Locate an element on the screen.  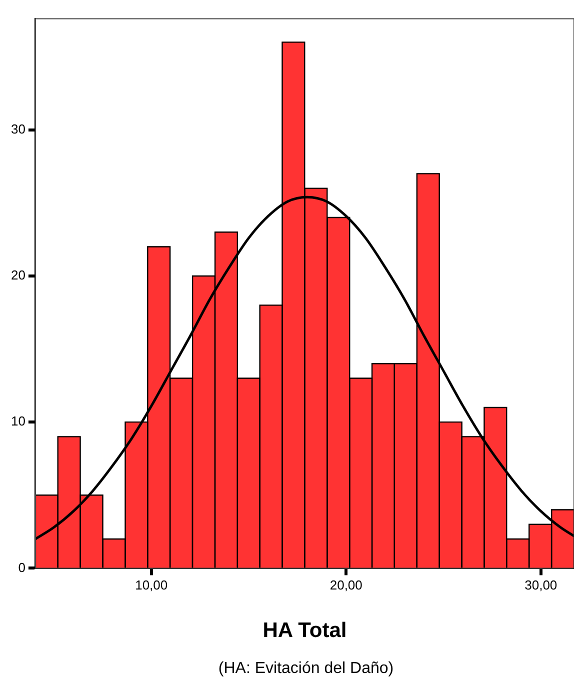
y-tick-label: 10 is located at coordinates (18, 421).